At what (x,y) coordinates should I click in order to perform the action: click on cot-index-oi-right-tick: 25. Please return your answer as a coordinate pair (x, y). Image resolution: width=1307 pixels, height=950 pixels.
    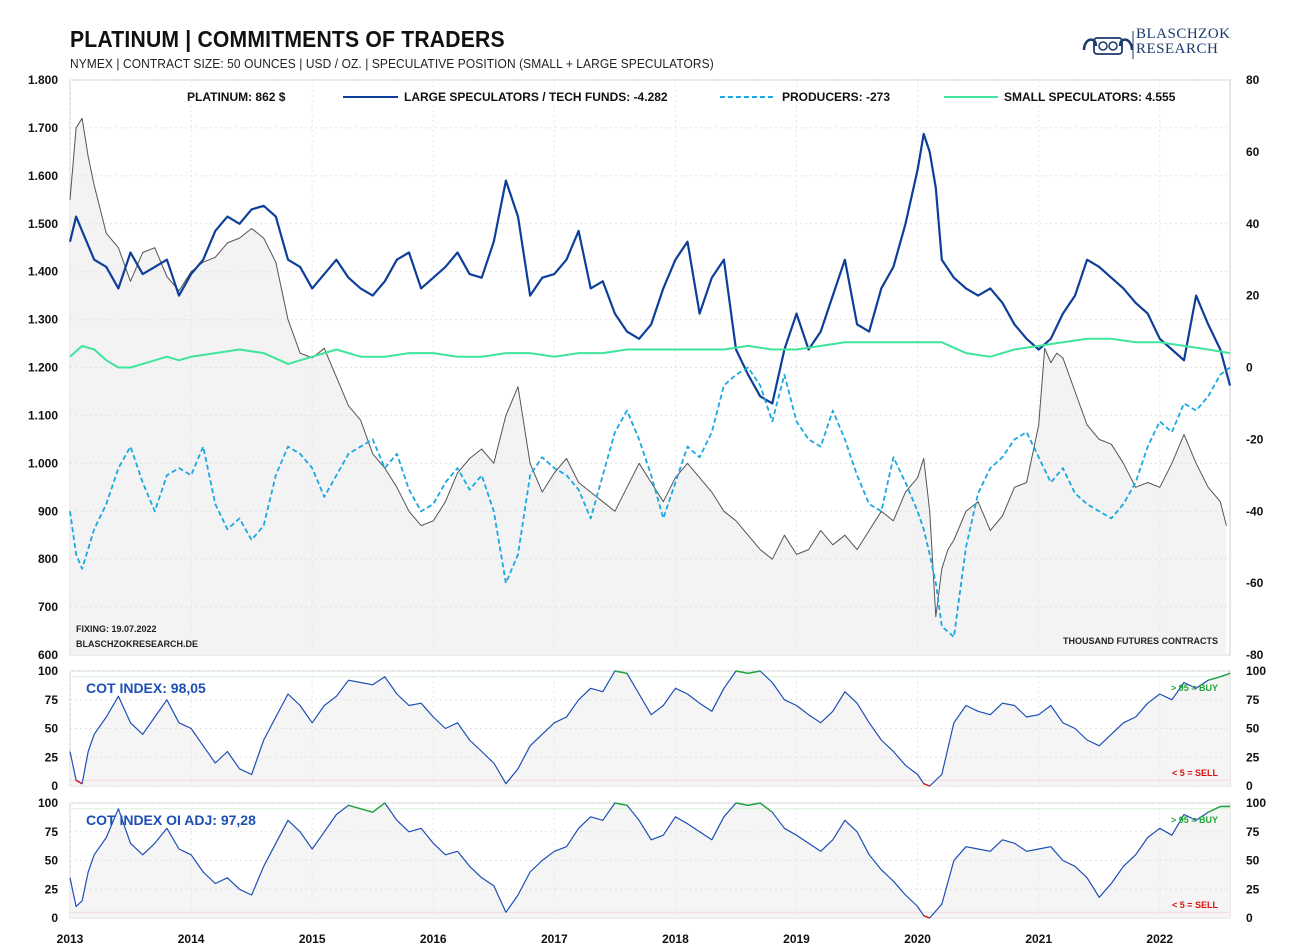
    Looking at the image, I should click on (1253, 889).